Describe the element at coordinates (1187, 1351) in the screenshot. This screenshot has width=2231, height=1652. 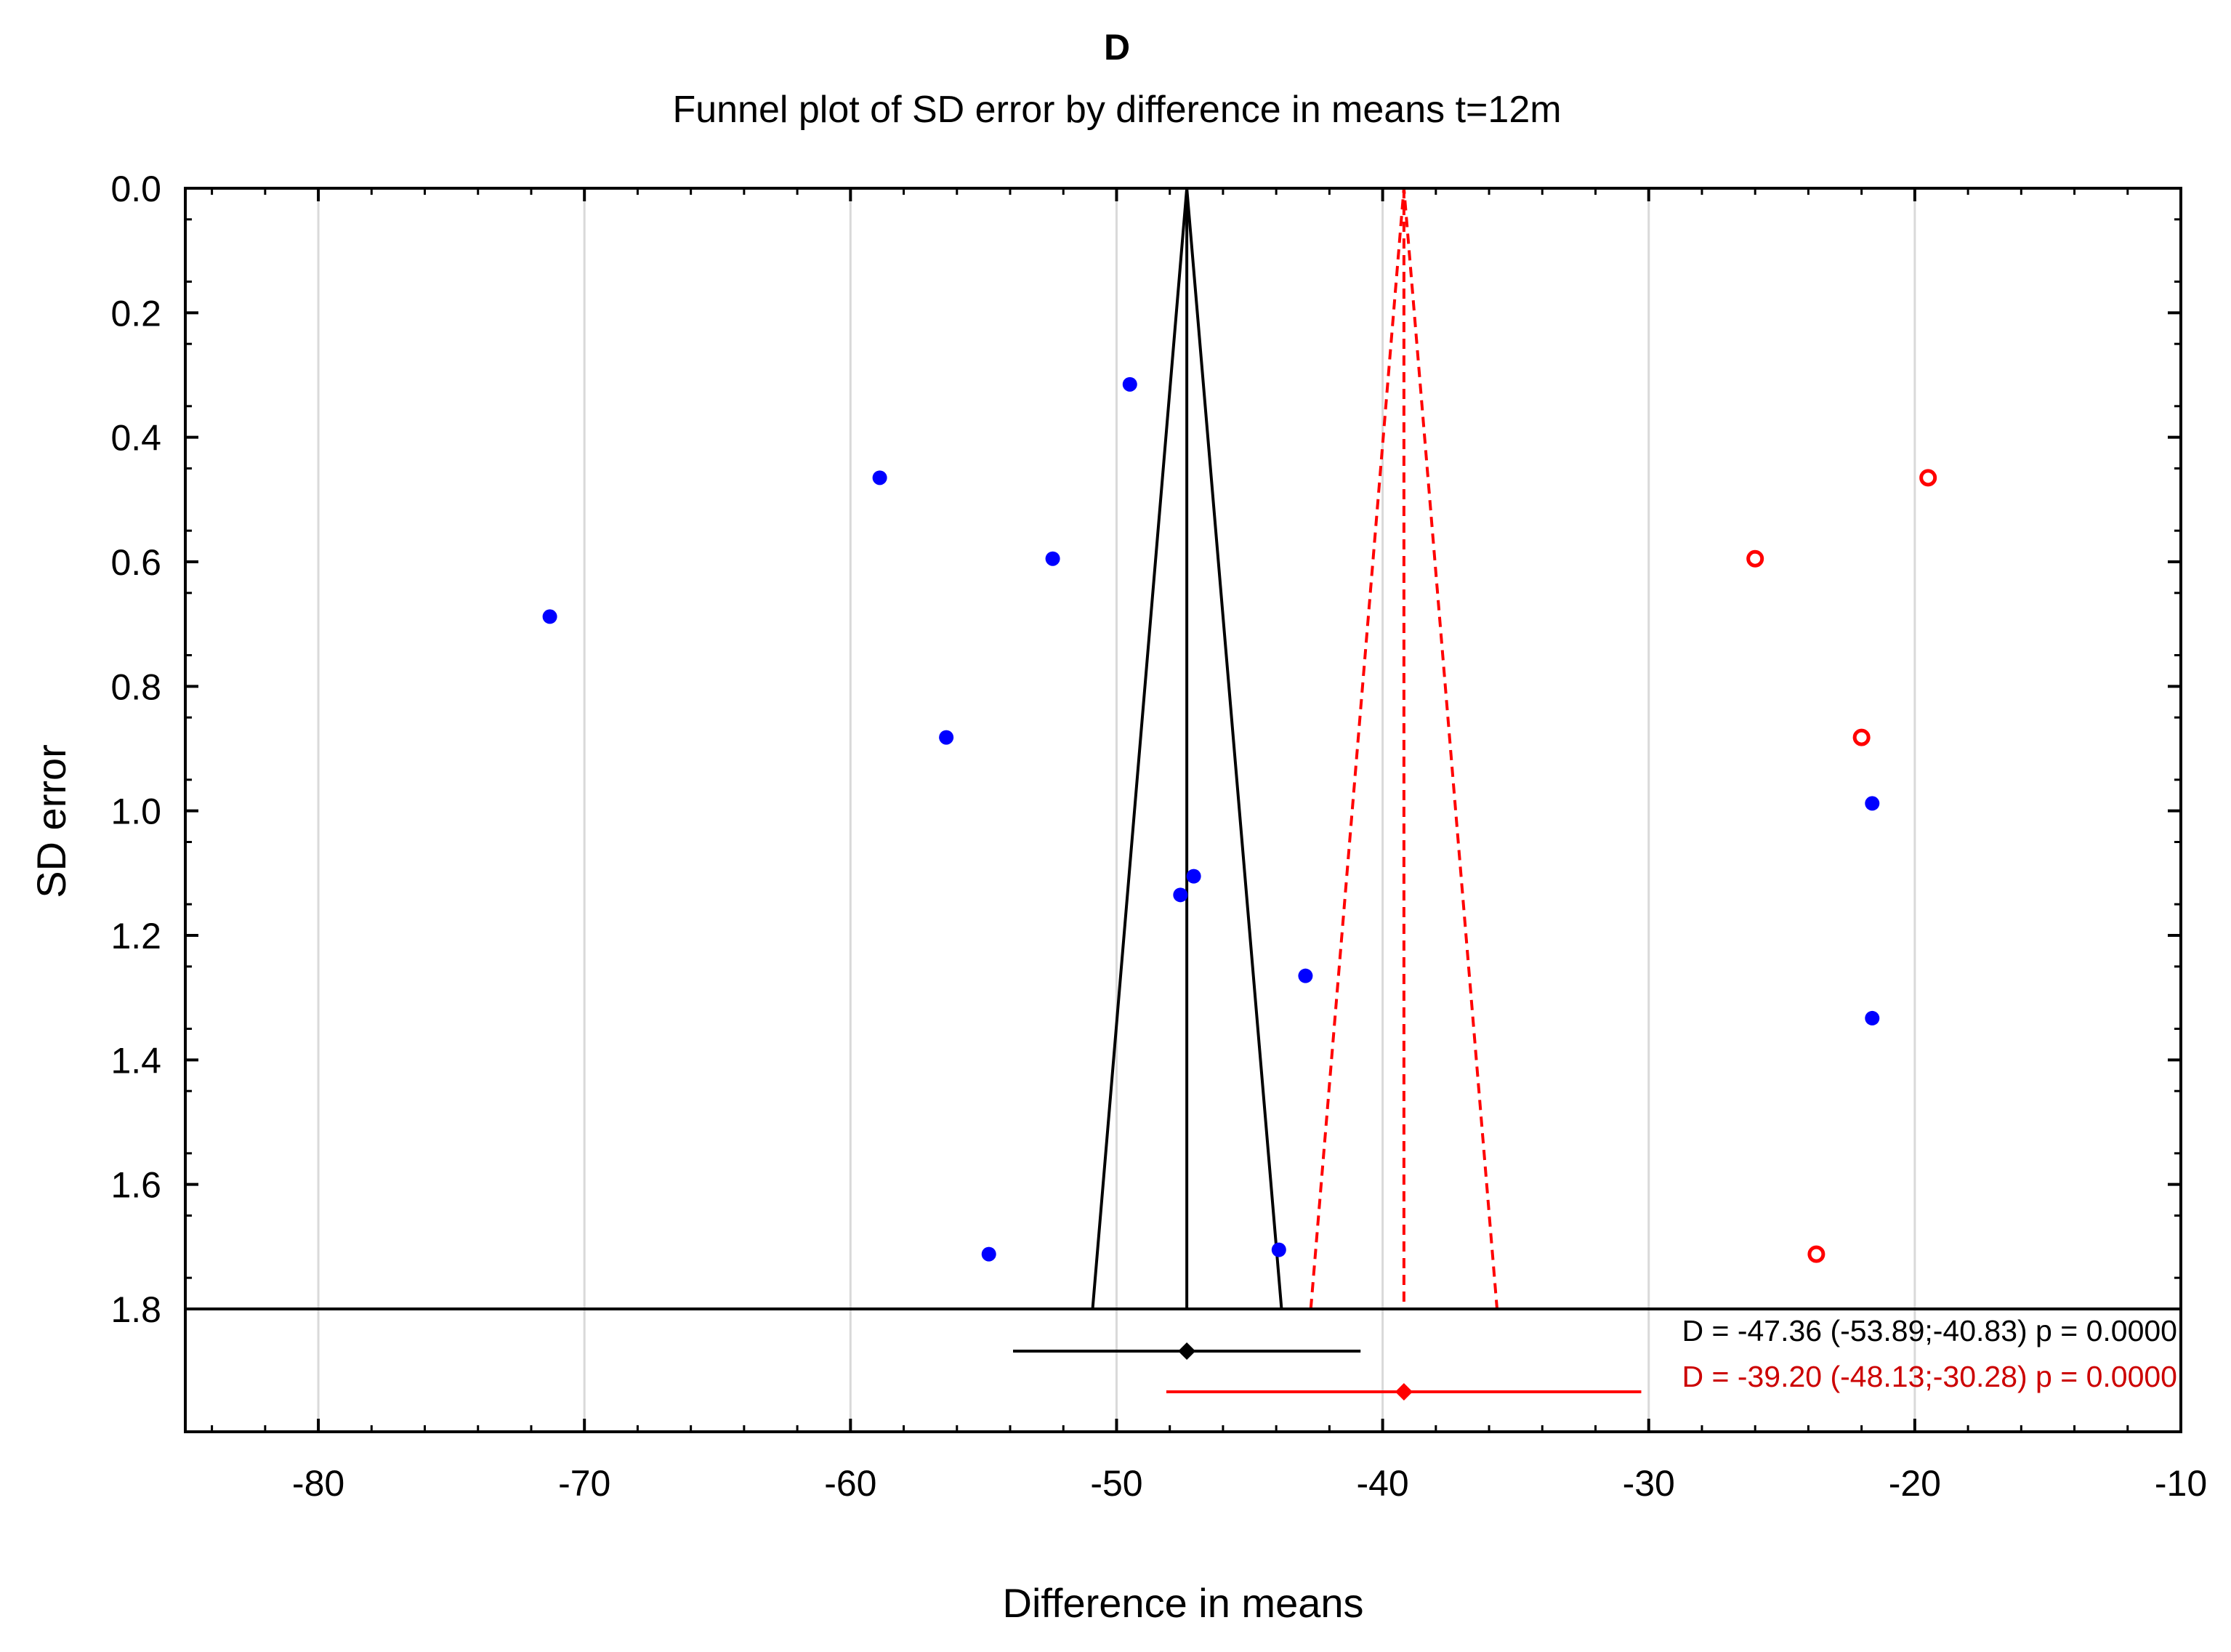
I see `pooled-estimate-diamond-observed` at that location.